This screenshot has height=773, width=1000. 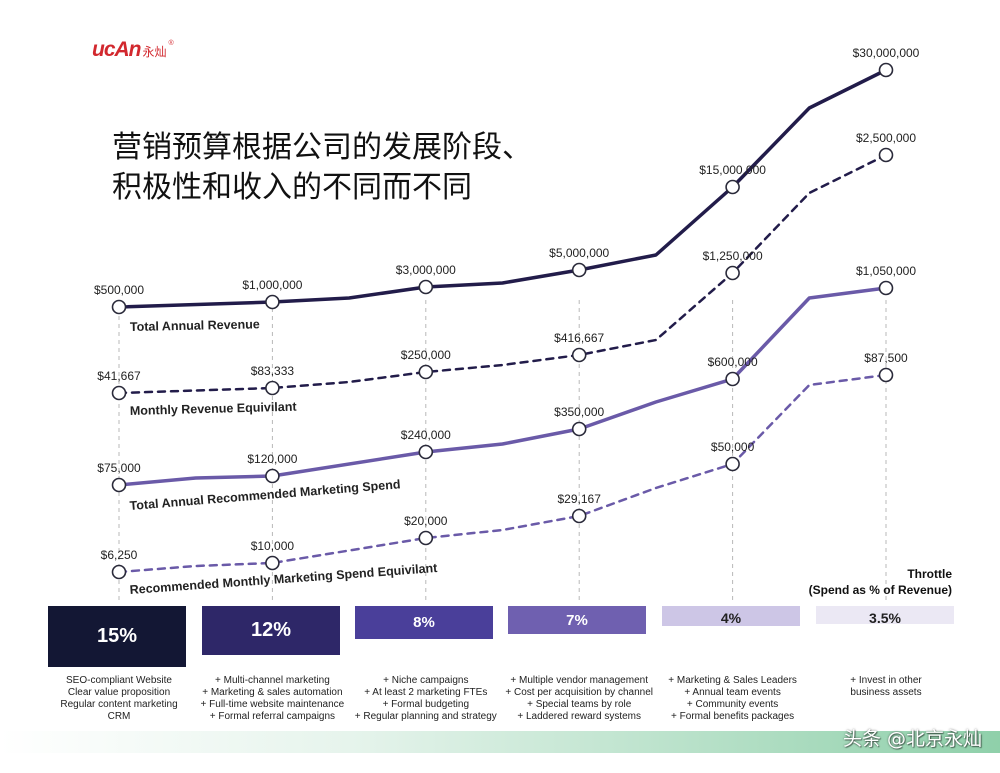 I want to click on data-label-0-3: $5,000,000, so click(x=579, y=253).